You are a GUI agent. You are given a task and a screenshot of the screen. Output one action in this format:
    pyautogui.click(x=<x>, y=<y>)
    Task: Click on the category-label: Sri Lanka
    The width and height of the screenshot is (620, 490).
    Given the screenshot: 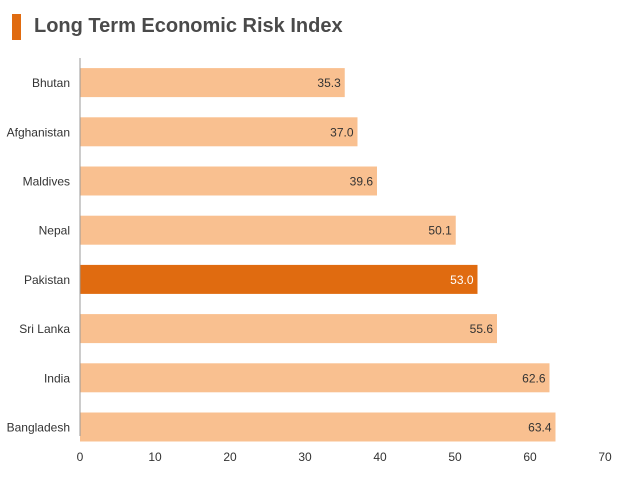 What is the action you would take?
    pyautogui.click(x=44, y=329)
    